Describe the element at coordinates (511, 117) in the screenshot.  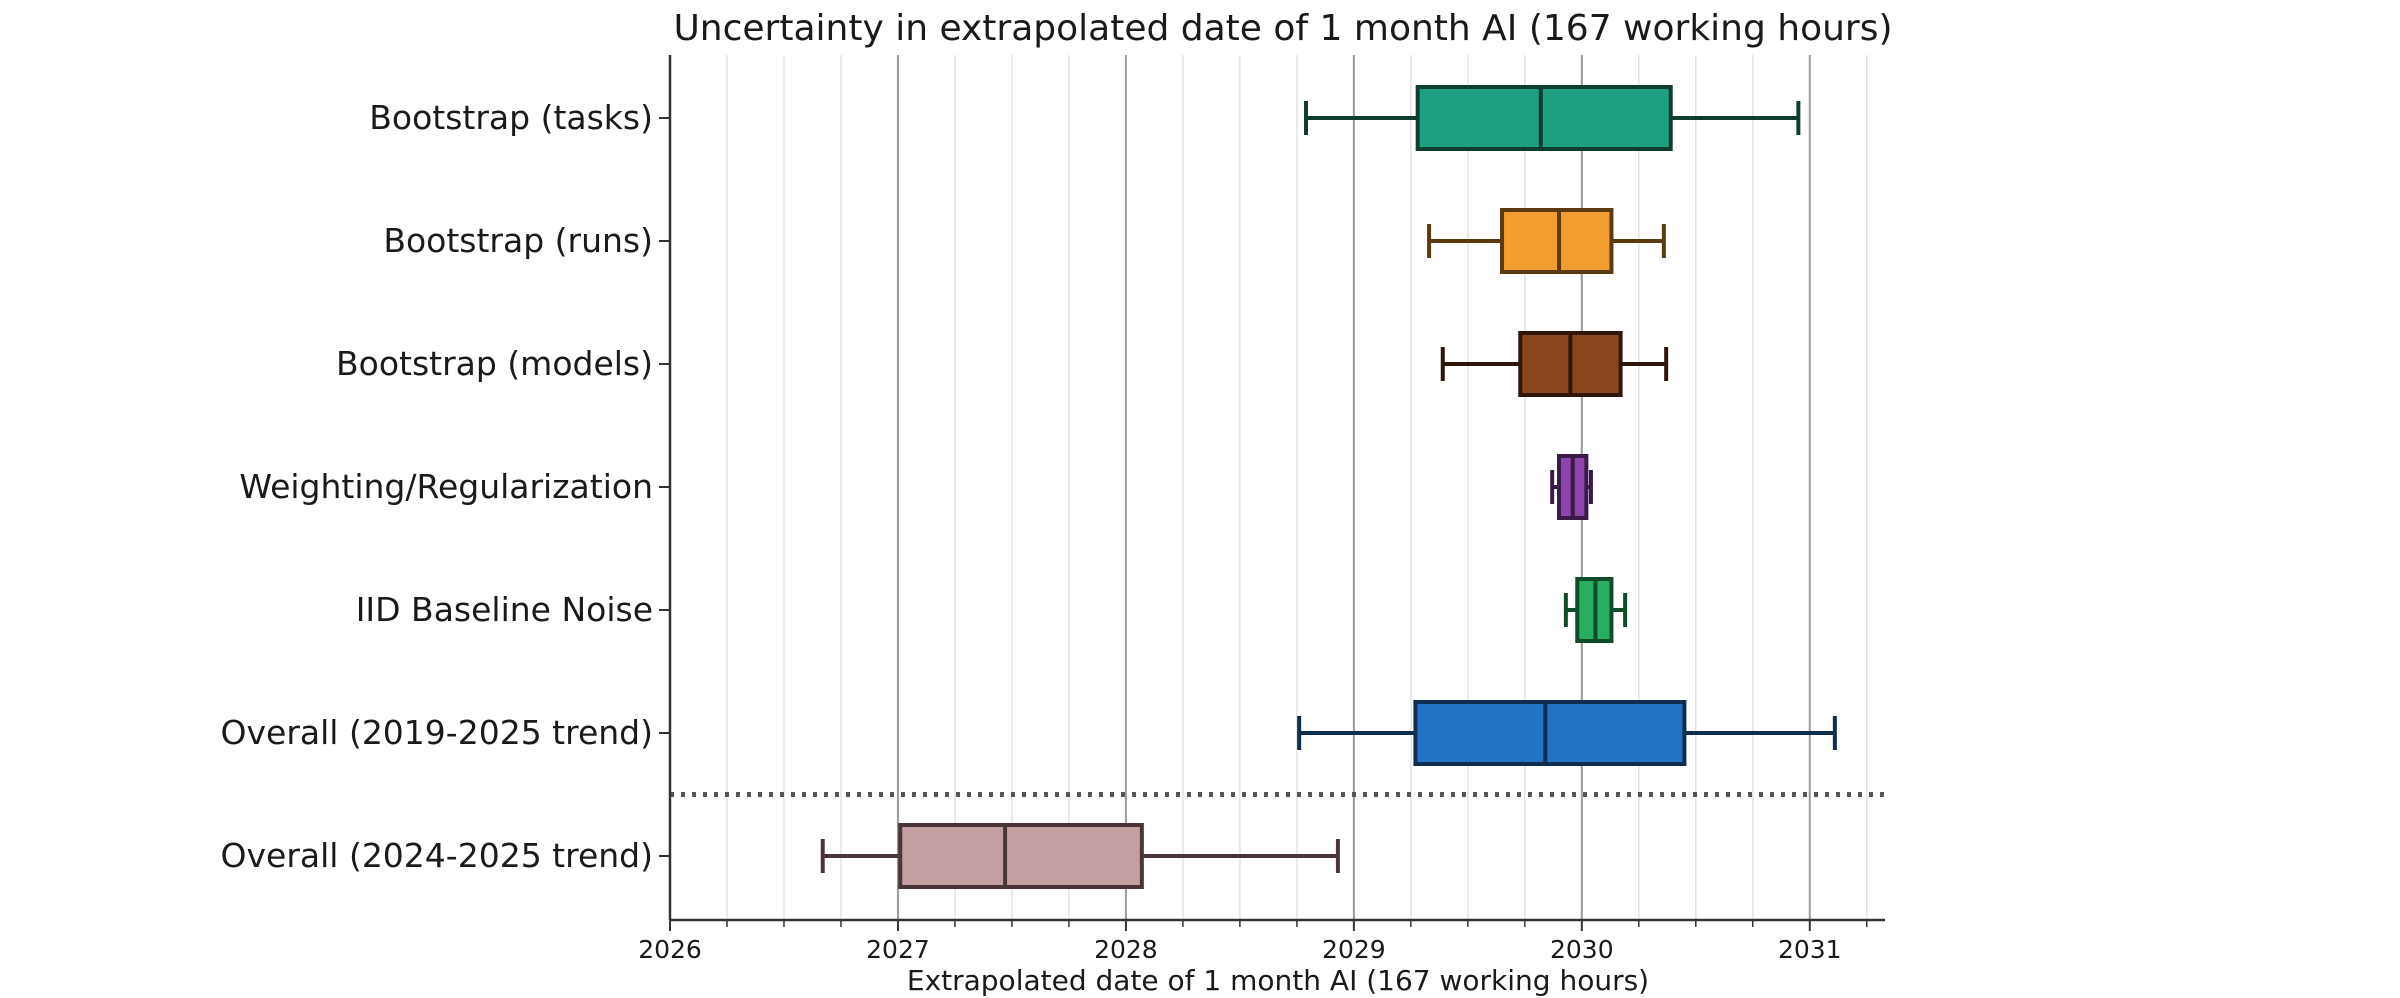
I see `y-category-label: Bootstrap (tasks)` at that location.